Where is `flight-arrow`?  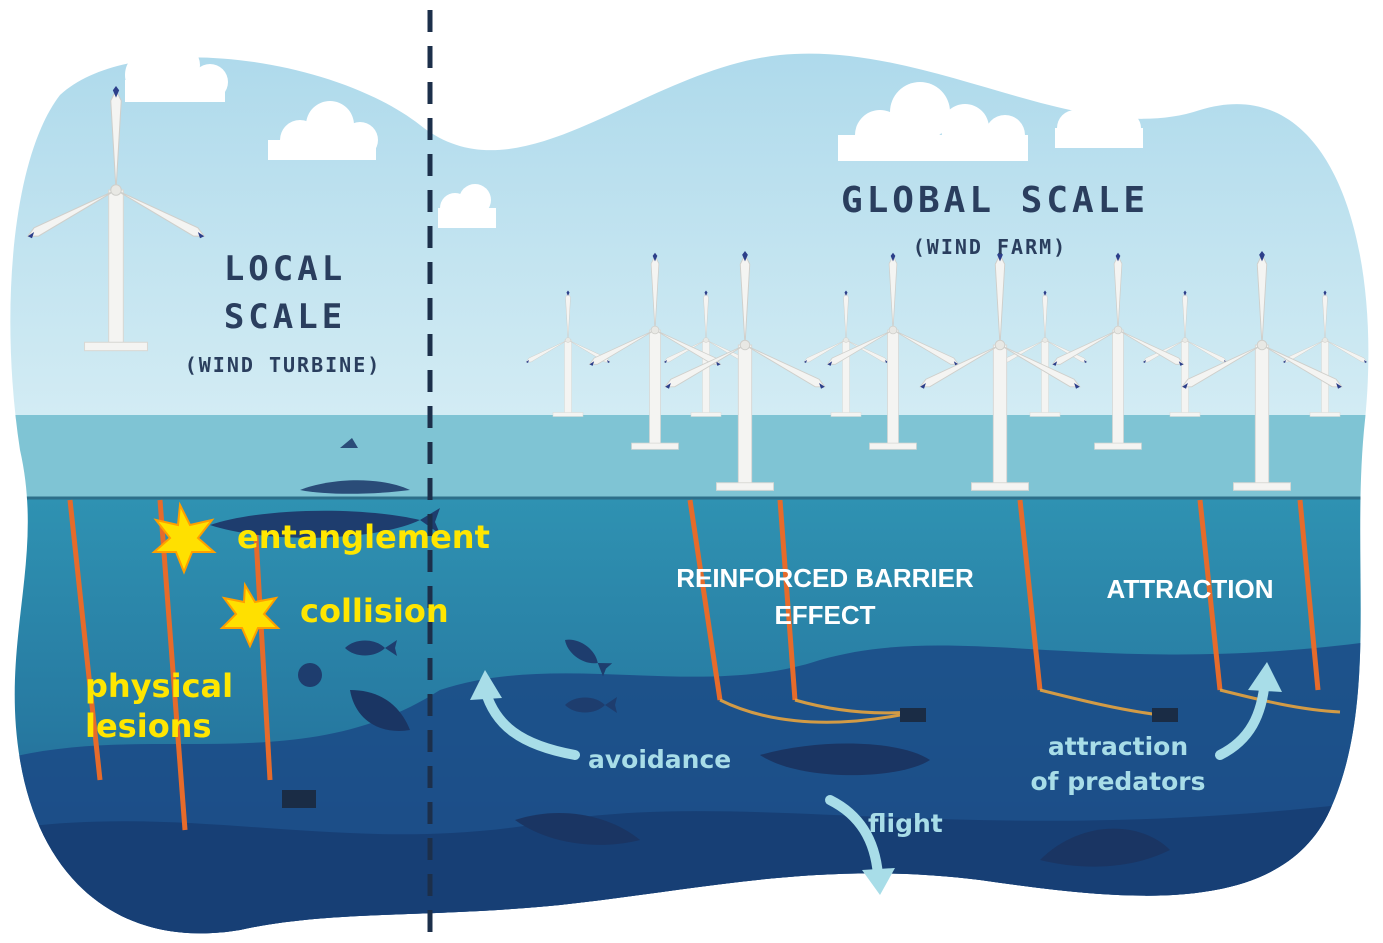 flight-arrow is located at coordinates (854, 837).